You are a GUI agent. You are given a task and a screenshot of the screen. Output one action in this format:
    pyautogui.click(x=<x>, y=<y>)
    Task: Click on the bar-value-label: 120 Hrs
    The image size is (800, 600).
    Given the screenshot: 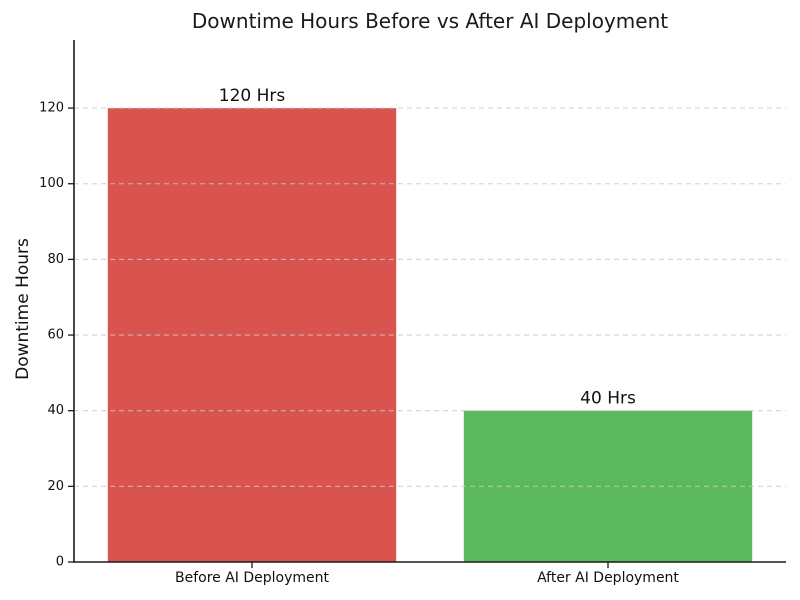 What is the action you would take?
    pyautogui.click(x=252, y=96)
    